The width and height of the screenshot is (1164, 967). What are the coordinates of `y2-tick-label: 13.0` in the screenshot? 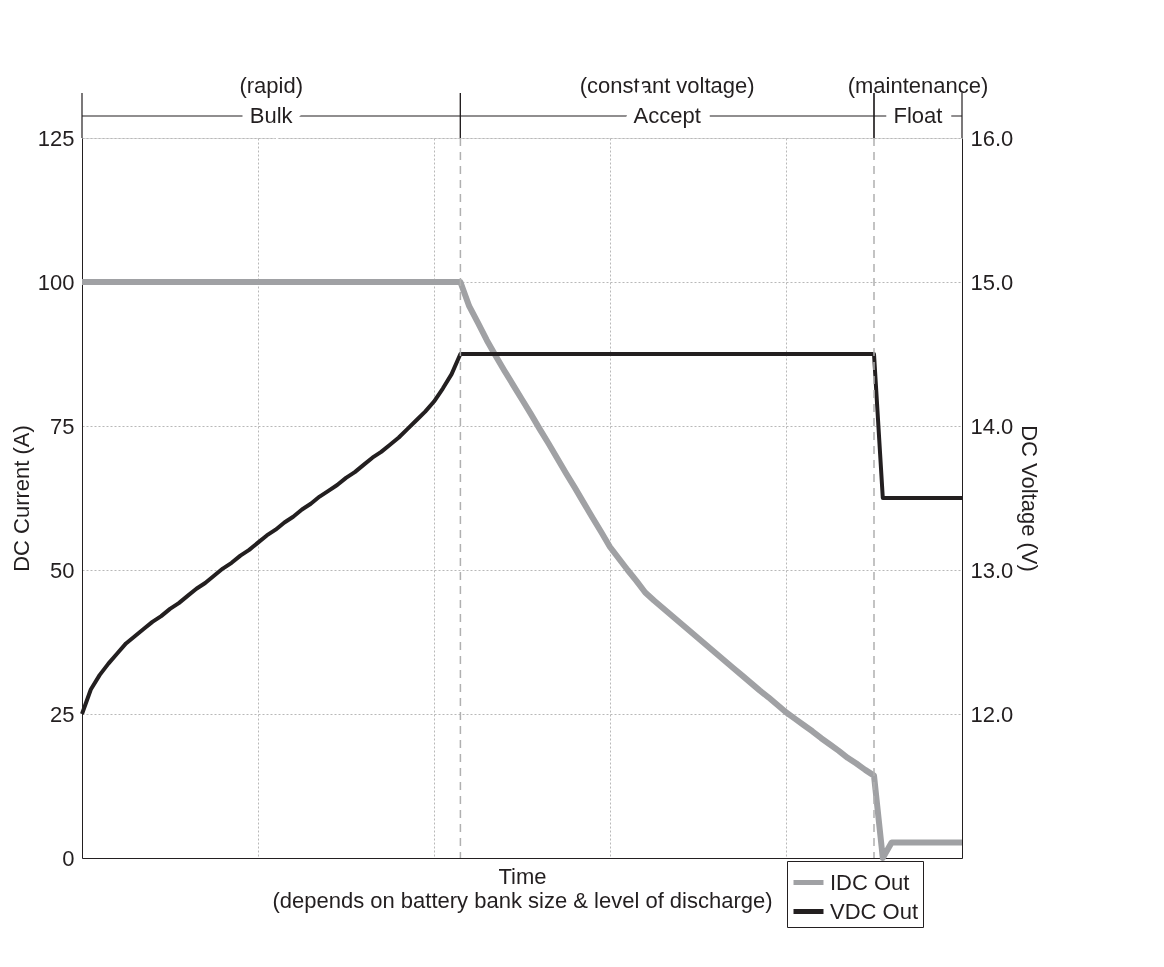 It's located at (992, 570).